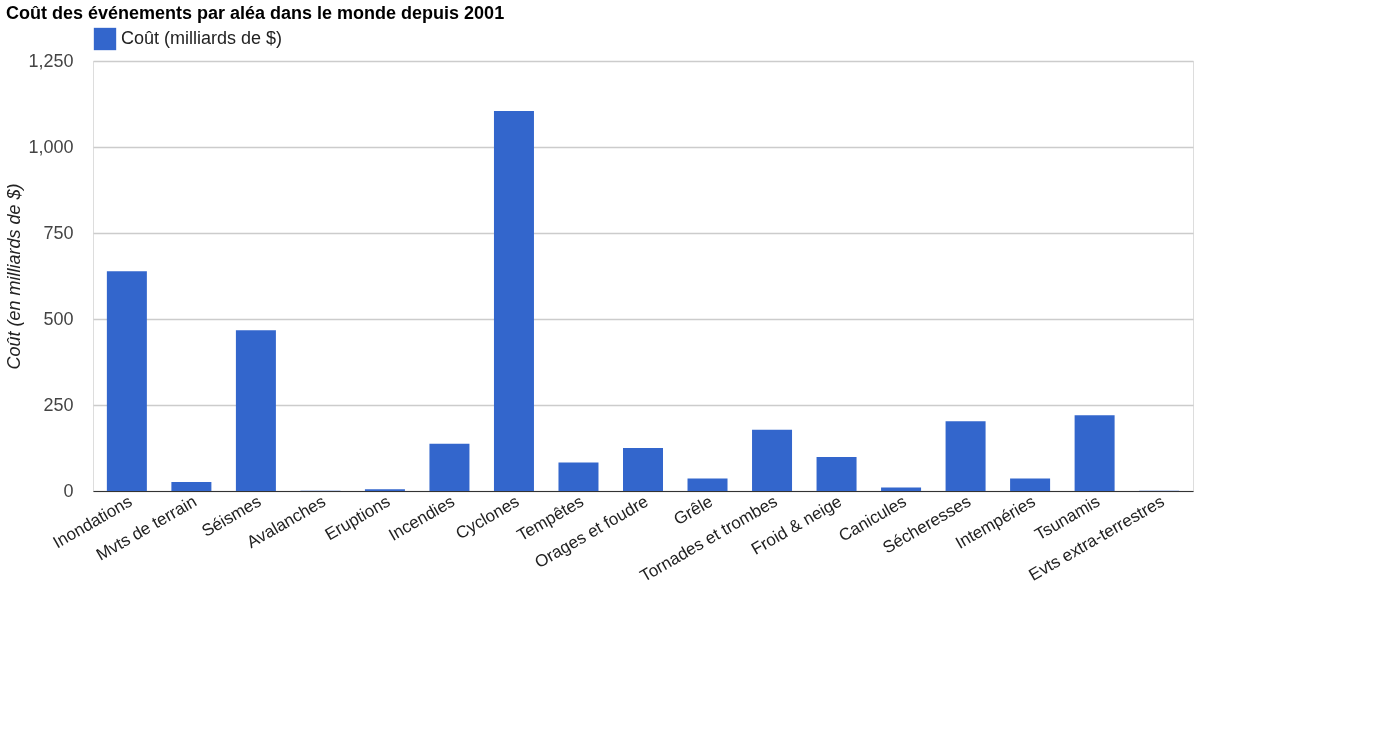  What do you see at coordinates (58, 318) in the screenshot?
I see `y-tick-label: 500` at bounding box center [58, 318].